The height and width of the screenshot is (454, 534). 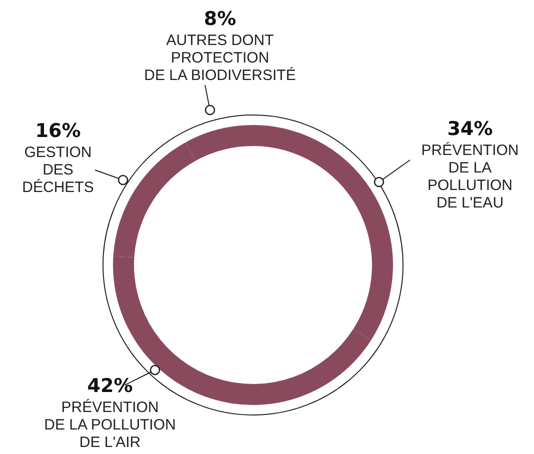 What do you see at coordinates (470, 129) in the screenshot?
I see `data-label: 34%` at bounding box center [470, 129].